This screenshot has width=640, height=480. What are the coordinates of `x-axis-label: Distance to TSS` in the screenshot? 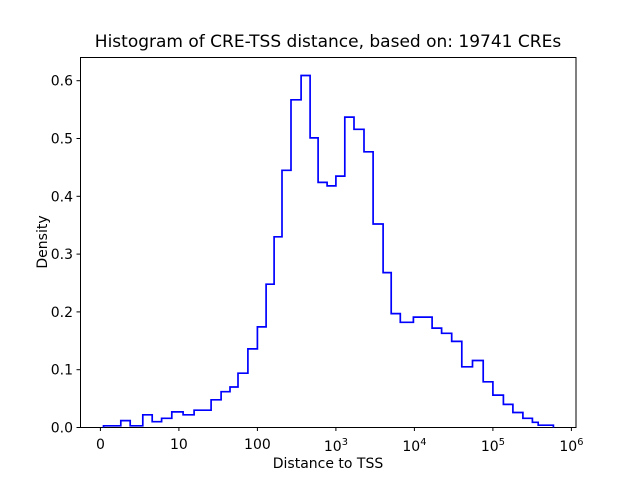 It's located at (328, 464).